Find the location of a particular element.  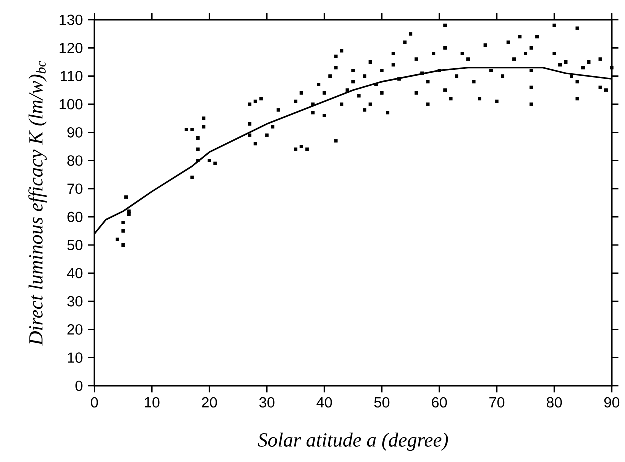

y-tick-label: 100 is located at coordinates (71, 104).